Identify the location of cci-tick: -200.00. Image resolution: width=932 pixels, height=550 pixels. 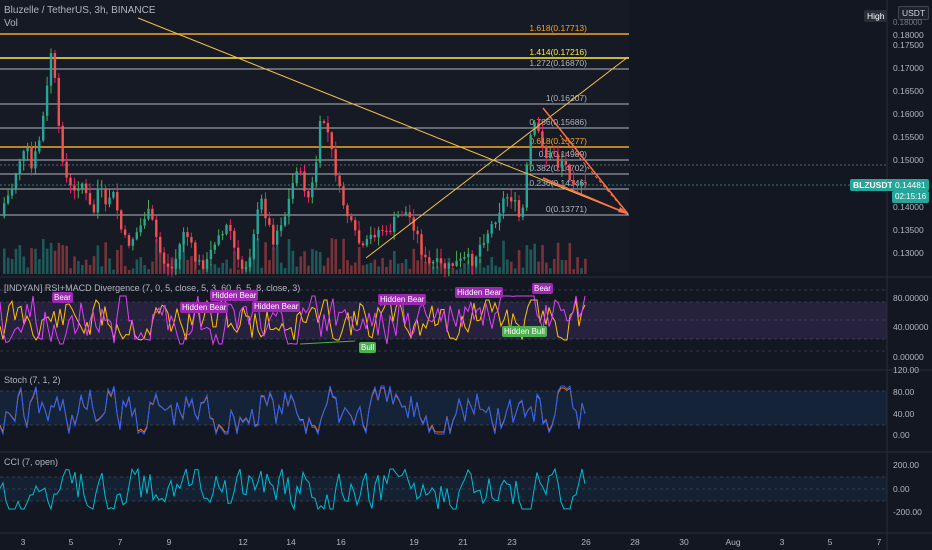
(907, 512).